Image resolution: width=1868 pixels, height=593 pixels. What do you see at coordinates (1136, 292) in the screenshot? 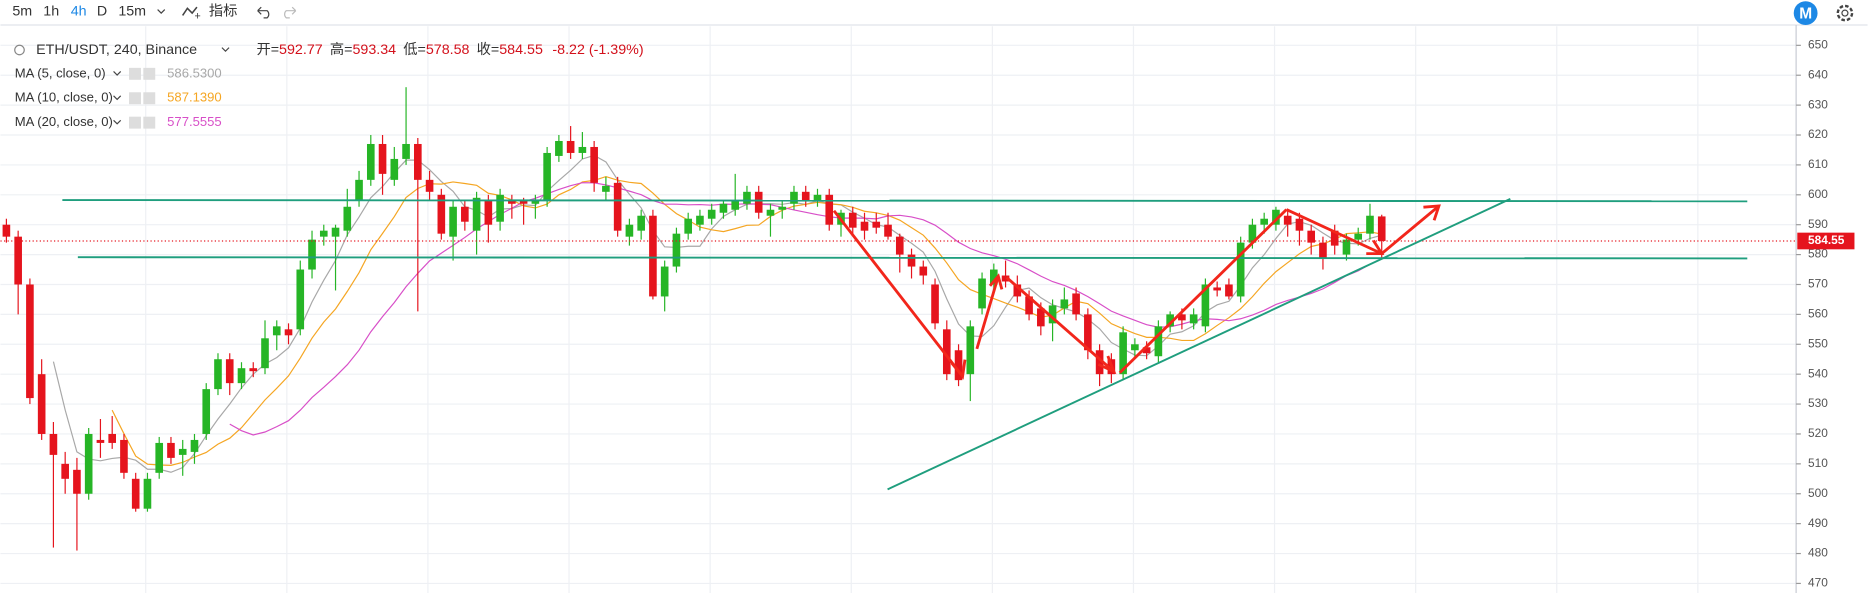
I see `wave-arrows` at bounding box center [1136, 292].